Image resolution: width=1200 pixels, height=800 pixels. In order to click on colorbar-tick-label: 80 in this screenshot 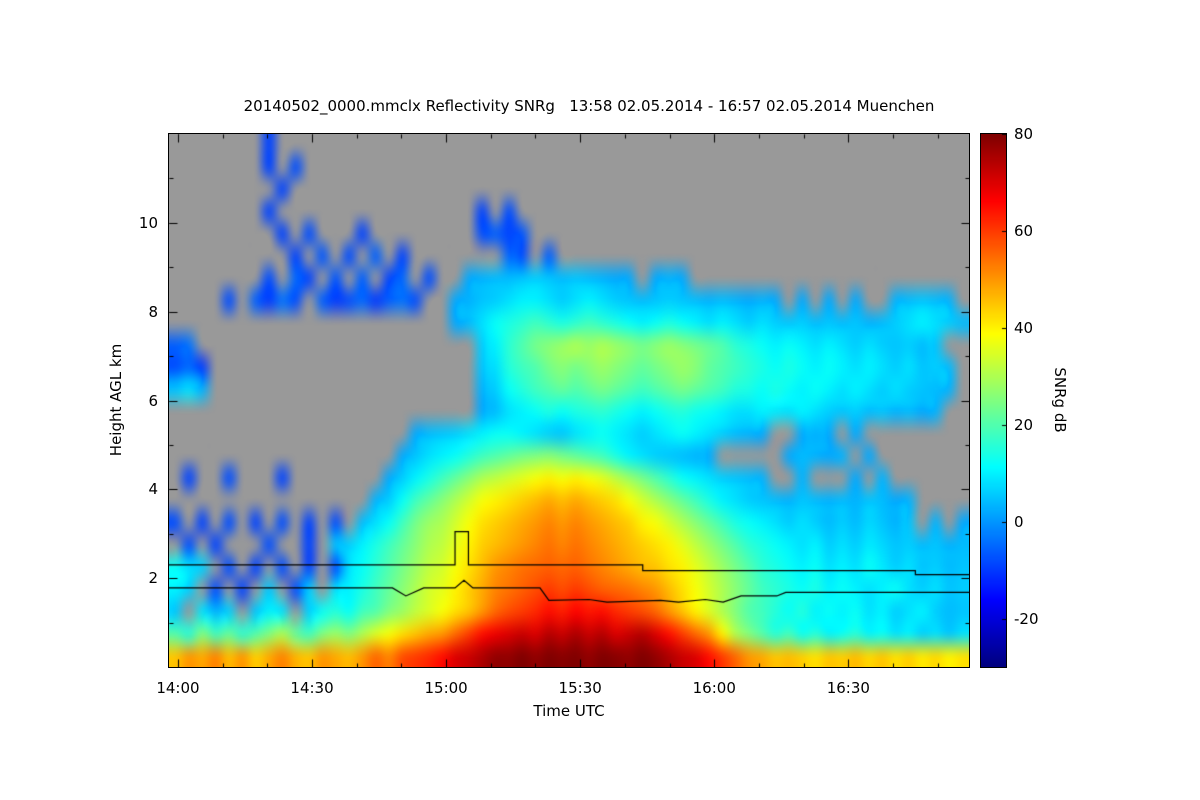, I will do `click(1024, 134)`.